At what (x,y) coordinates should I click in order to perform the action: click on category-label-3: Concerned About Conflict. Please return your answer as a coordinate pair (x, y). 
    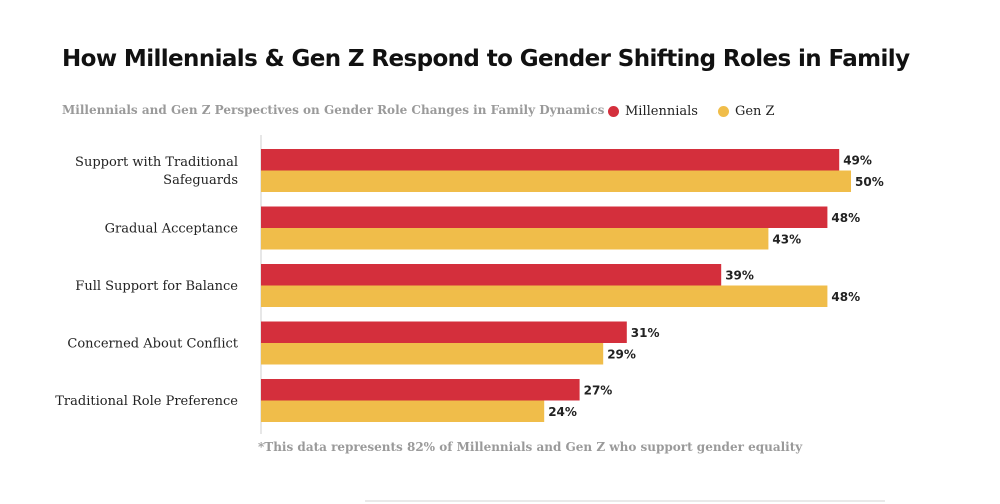
    Looking at the image, I should click on (152, 344).